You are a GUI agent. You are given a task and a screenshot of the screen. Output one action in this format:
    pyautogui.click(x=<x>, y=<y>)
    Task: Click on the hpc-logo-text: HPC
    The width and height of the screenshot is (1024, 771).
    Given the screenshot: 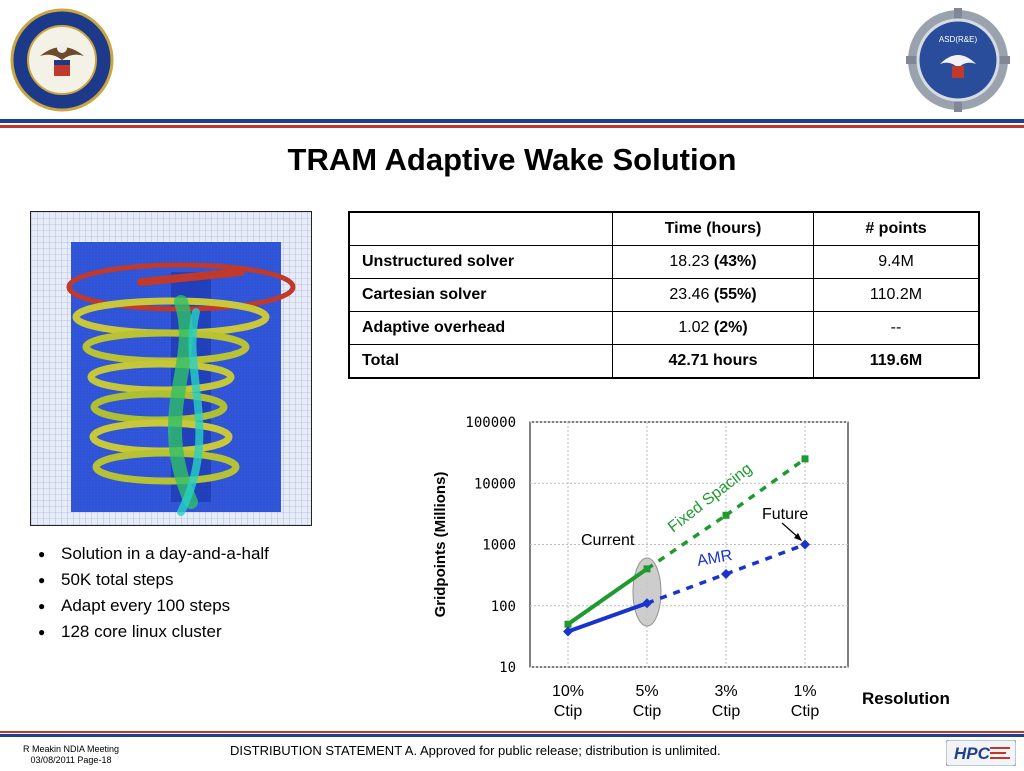 What is the action you would take?
    pyautogui.click(x=972, y=753)
    